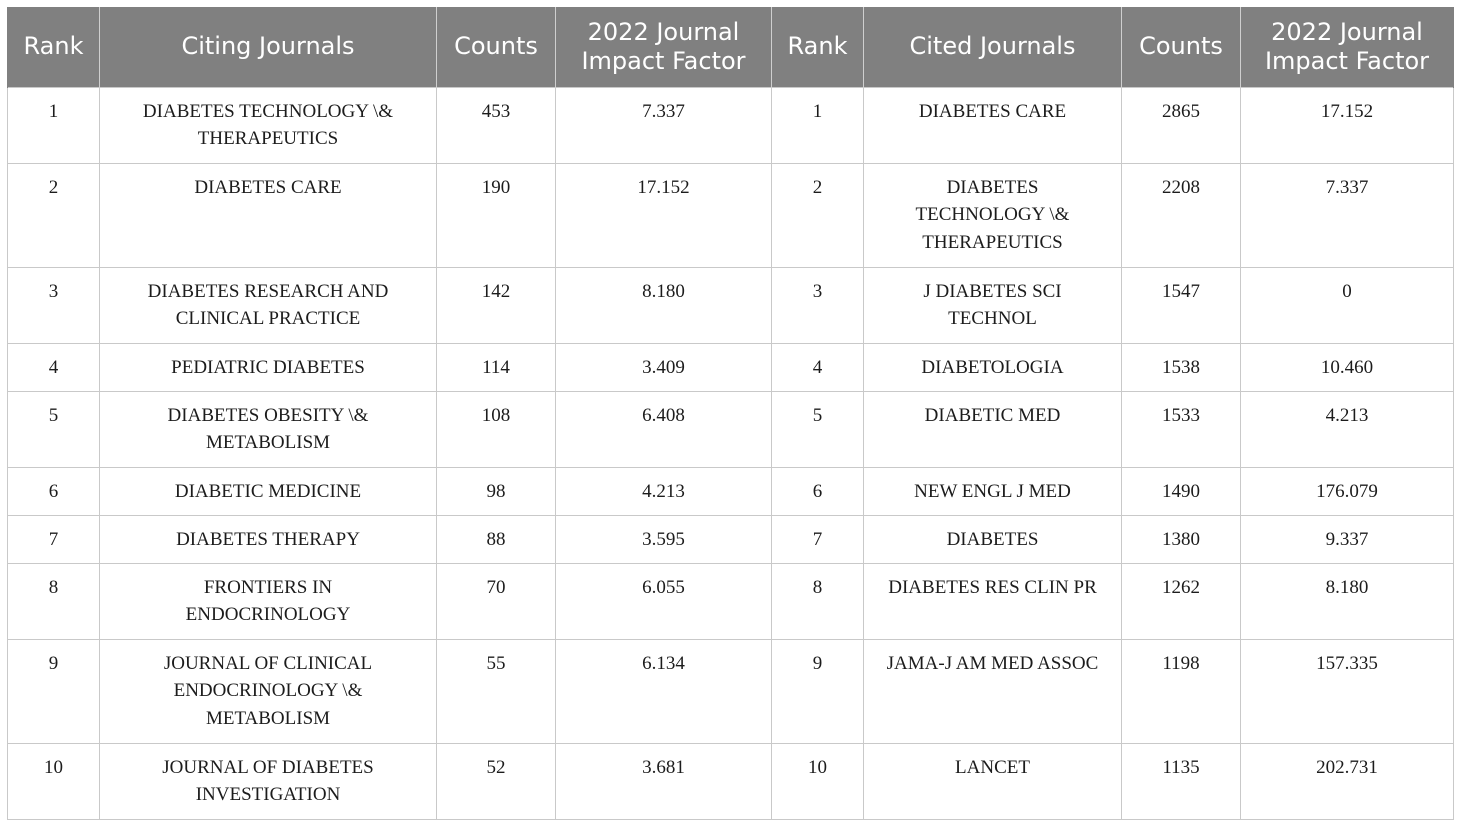 The width and height of the screenshot is (1460, 829). What do you see at coordinates (268, 47) in the screenshot?
I see `header-citing-journals: Citing Journals` at bounding box center [268, 47].